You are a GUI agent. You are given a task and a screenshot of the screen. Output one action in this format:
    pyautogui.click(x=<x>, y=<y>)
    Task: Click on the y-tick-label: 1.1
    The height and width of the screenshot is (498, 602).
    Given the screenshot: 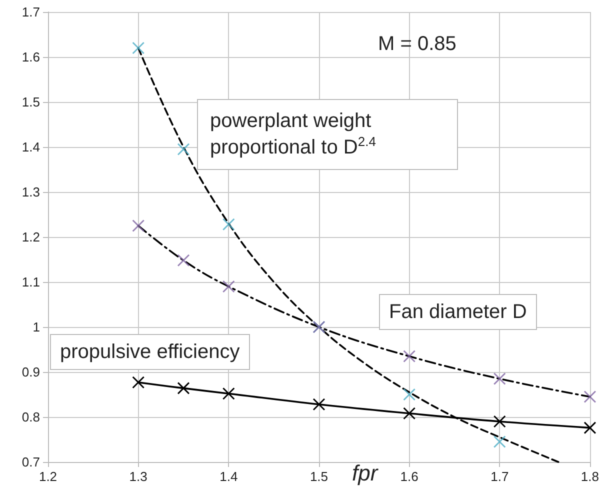 What is the action you would take?
    pyautogui.click(x=31, y=282)
    